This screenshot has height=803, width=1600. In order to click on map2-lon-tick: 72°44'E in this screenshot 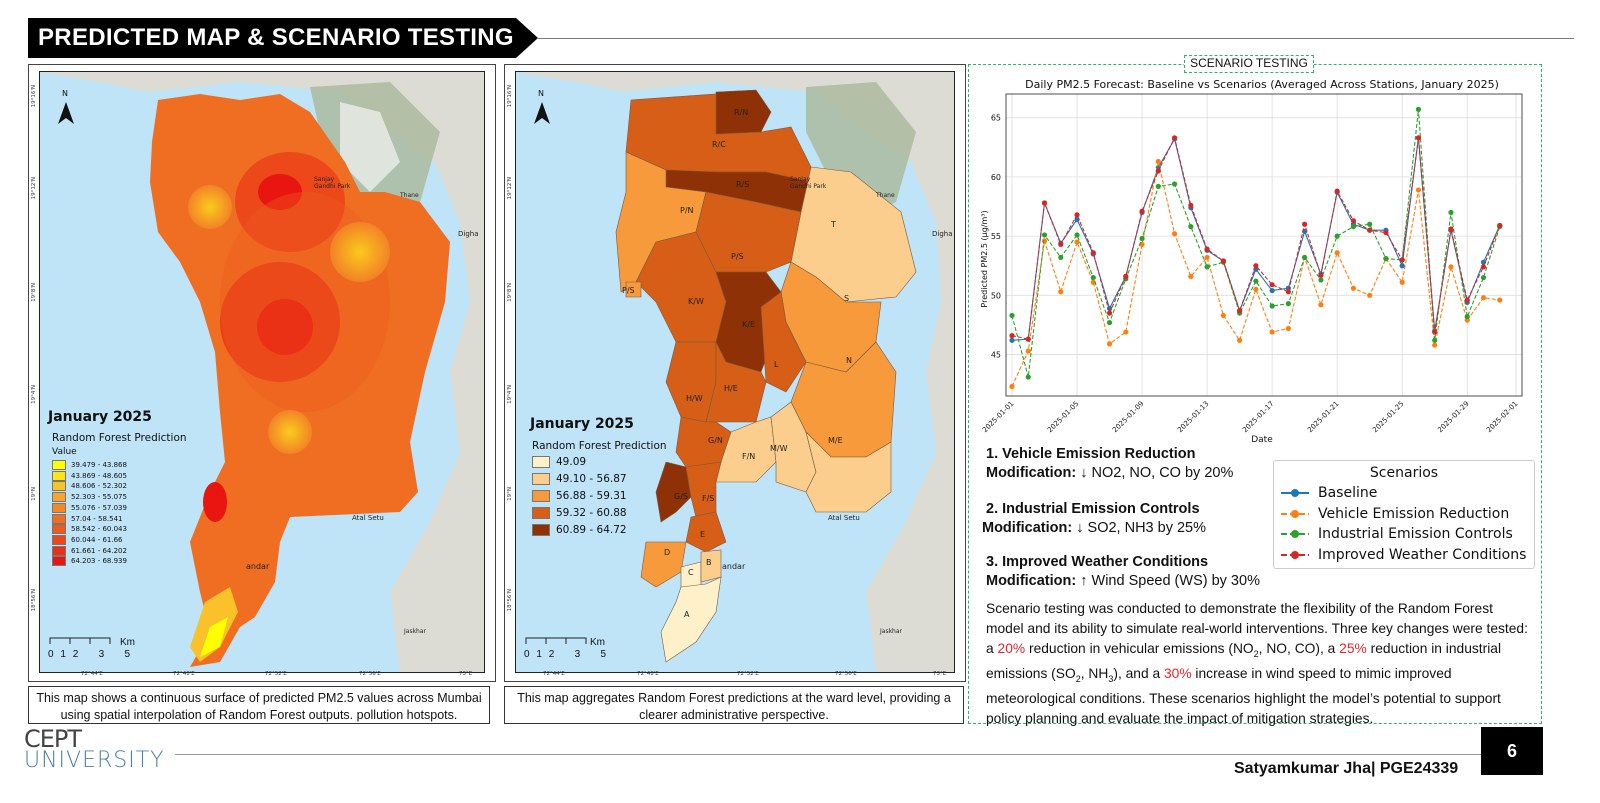, I will do `click(554, 674)`.